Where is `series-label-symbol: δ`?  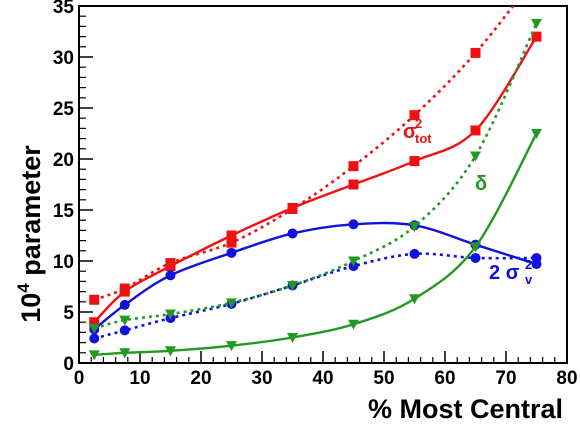 series-label-symbol: δ is located at coordinates (481, 184).